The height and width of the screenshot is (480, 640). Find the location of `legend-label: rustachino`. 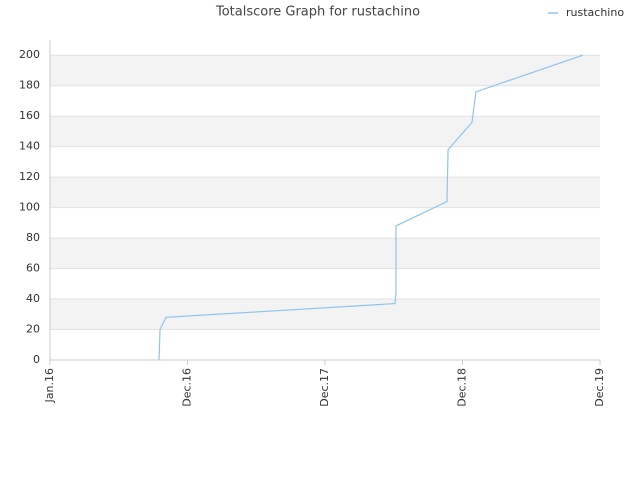

legend-label: rustachino is located at coordinates (595, 12).